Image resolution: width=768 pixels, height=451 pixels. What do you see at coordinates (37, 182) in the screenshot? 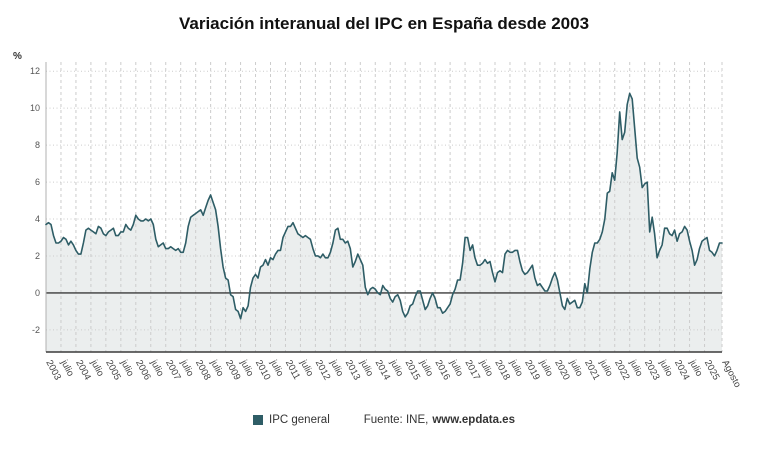
I see `y-tick-label: 6` at bounding box center [37, 182].